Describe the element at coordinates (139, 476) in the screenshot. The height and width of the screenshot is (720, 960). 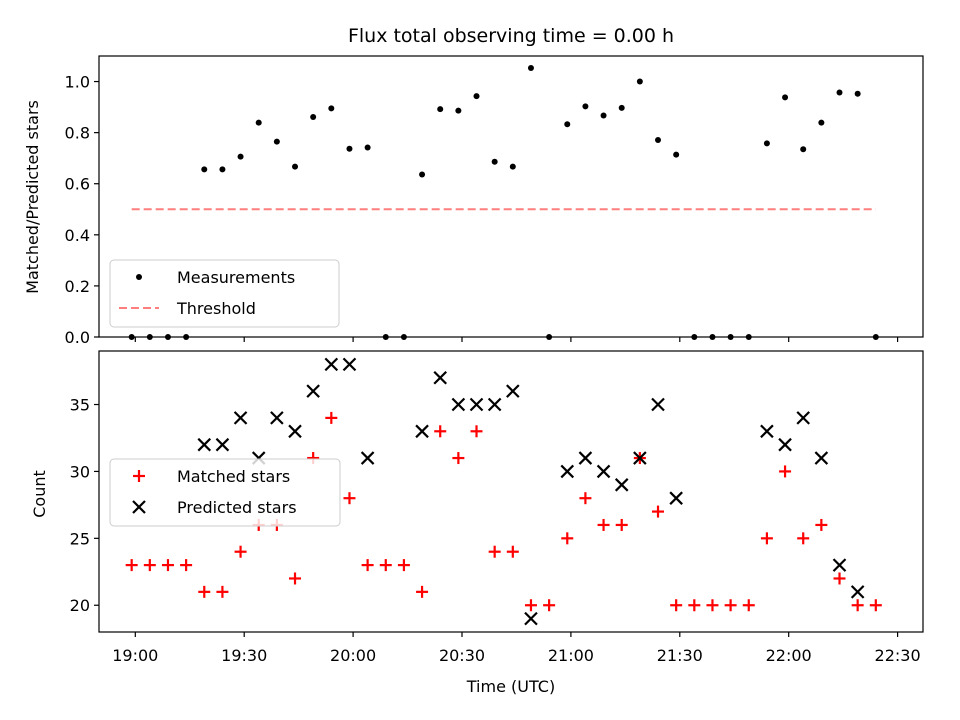
I see `legend-matched-marker` at that location.